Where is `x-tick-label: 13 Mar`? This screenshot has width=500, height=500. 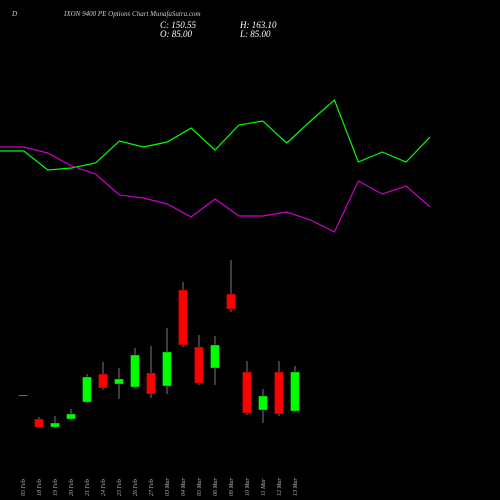
x-tick-label: 13 Mar is located at coordinates (296, 487).